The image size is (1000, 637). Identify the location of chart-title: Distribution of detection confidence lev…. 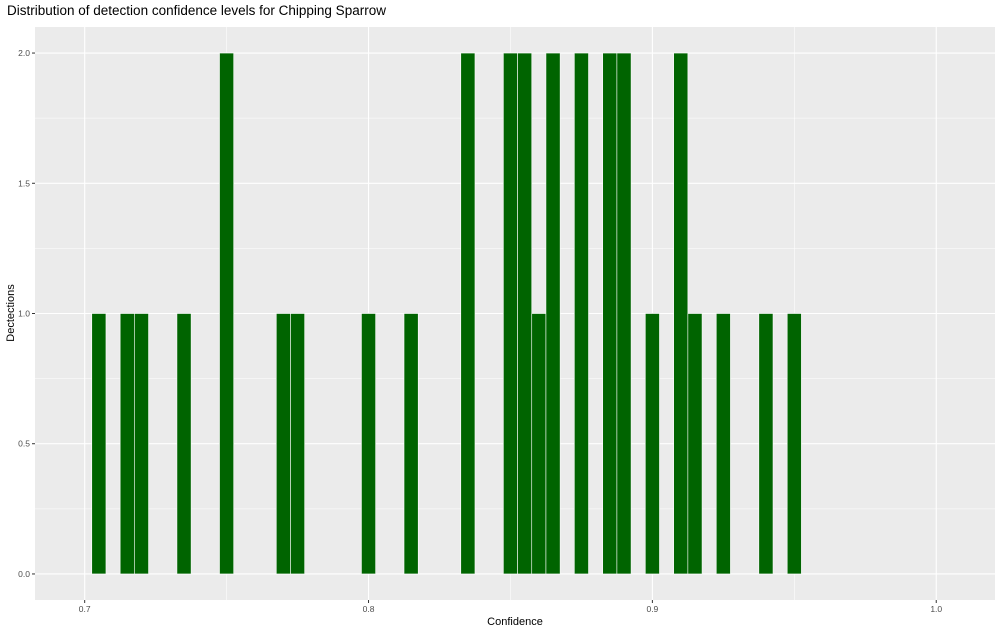
(196, 10).